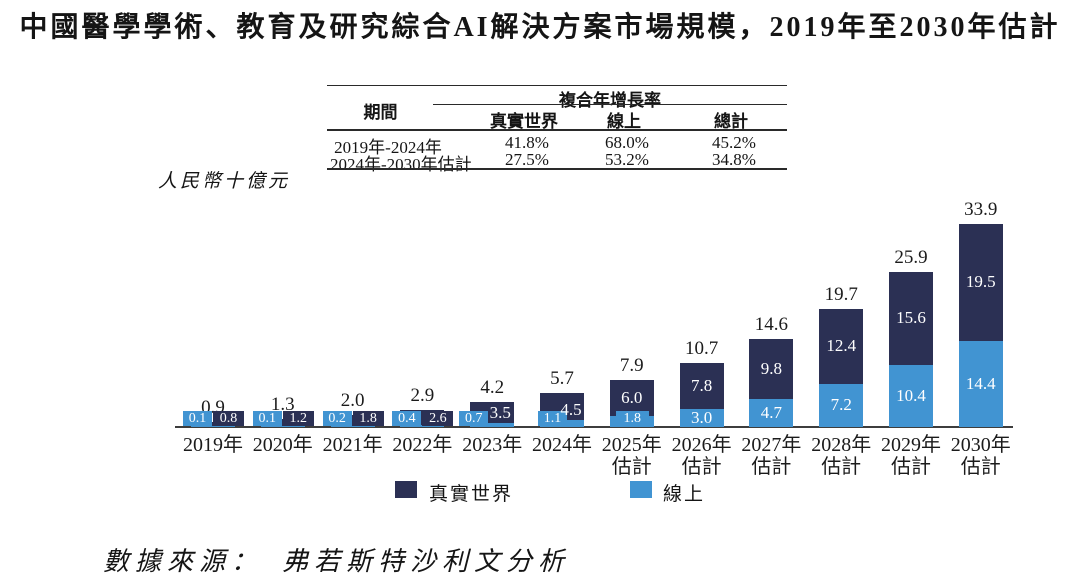 The height and width of the screenshot is (585, 1080). I want to click on bar-total-label: 25.9, so click(911, 257).